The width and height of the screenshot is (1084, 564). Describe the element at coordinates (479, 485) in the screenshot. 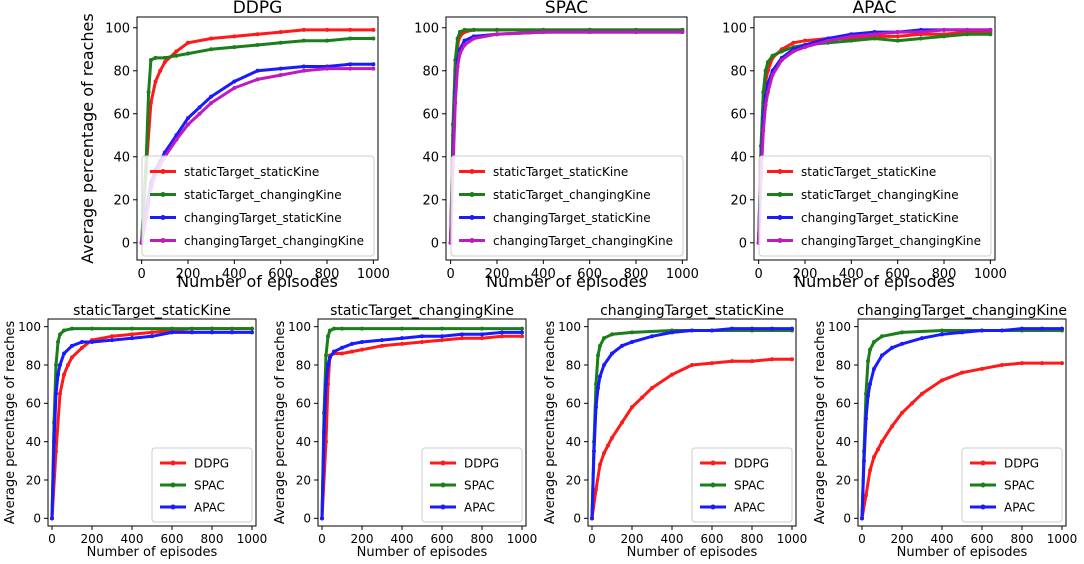

I see `legend-label: SPAC` at that location.